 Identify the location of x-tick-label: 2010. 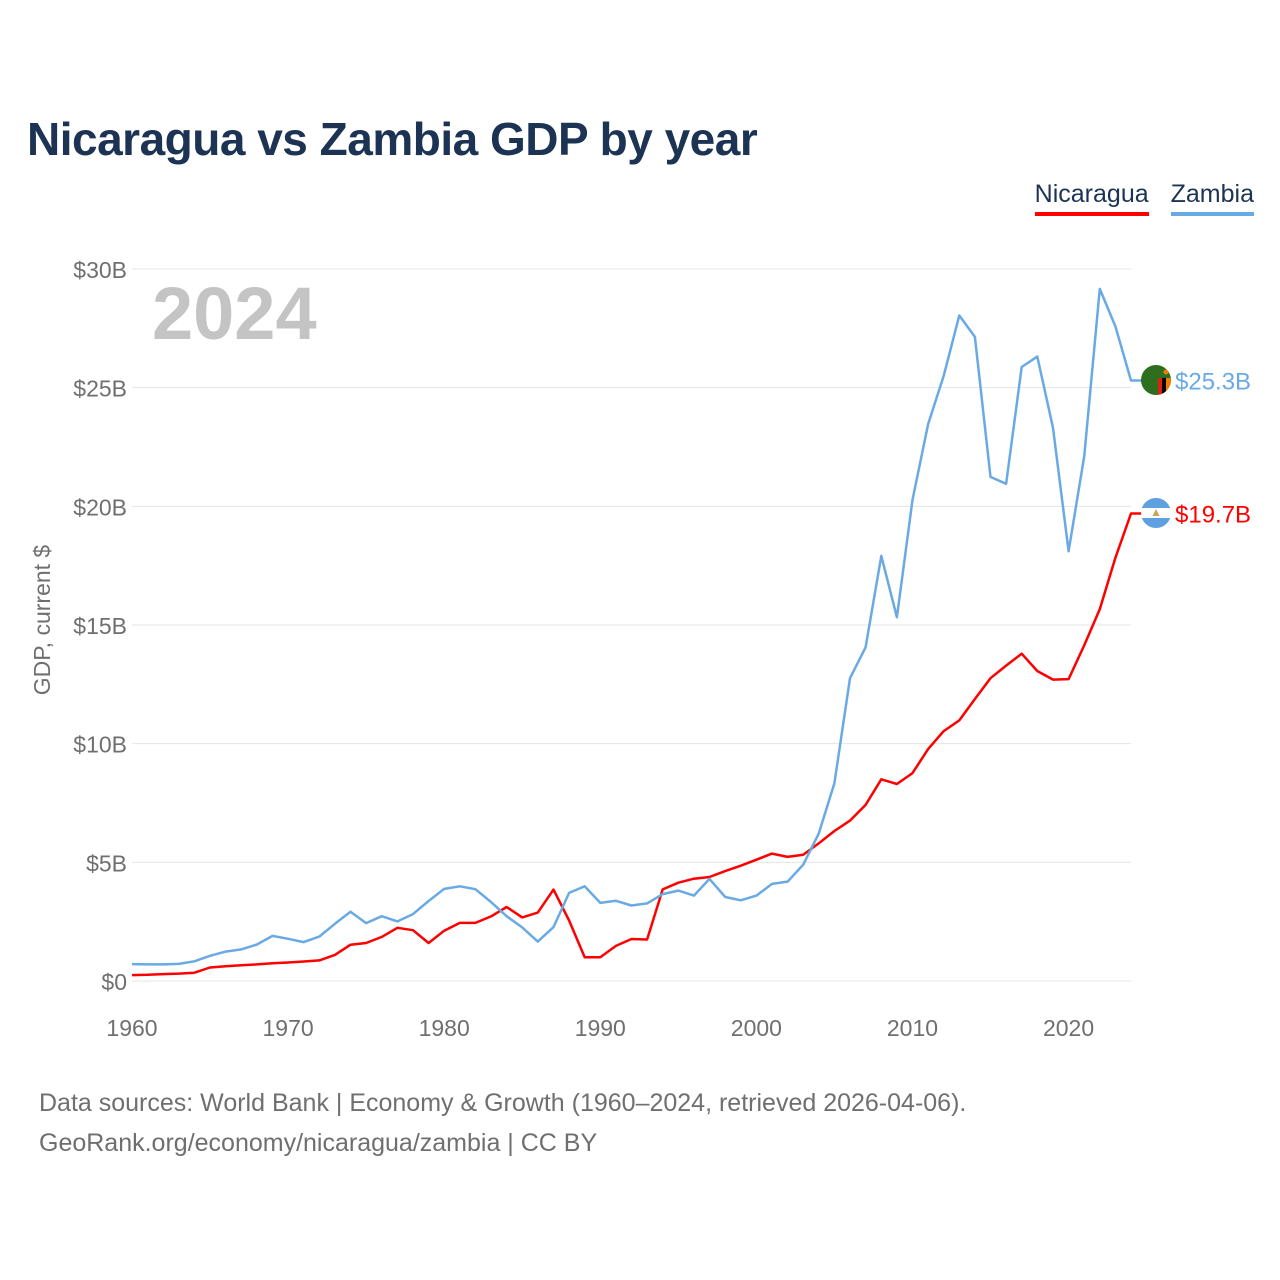
(912, 1028).